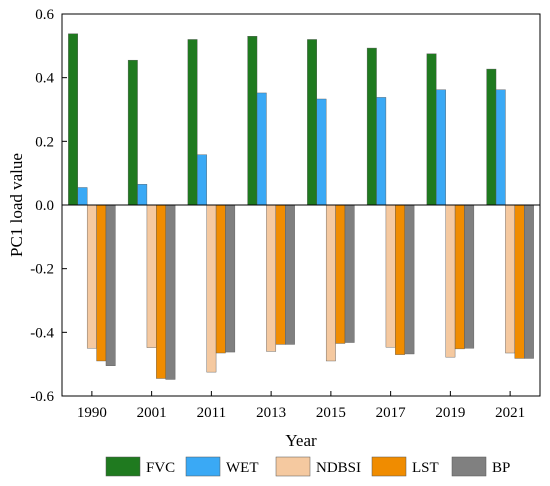  What do you see at coordinates (242, 468) in the screenshot?
I see `legend-label-wet: WET` at bounding box center [242, 468].